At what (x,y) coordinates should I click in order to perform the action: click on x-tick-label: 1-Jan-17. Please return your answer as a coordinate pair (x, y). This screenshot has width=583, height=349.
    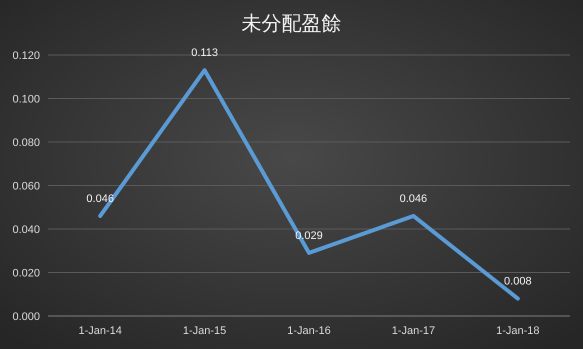
    Looking at the image, I should click on (414, 331).